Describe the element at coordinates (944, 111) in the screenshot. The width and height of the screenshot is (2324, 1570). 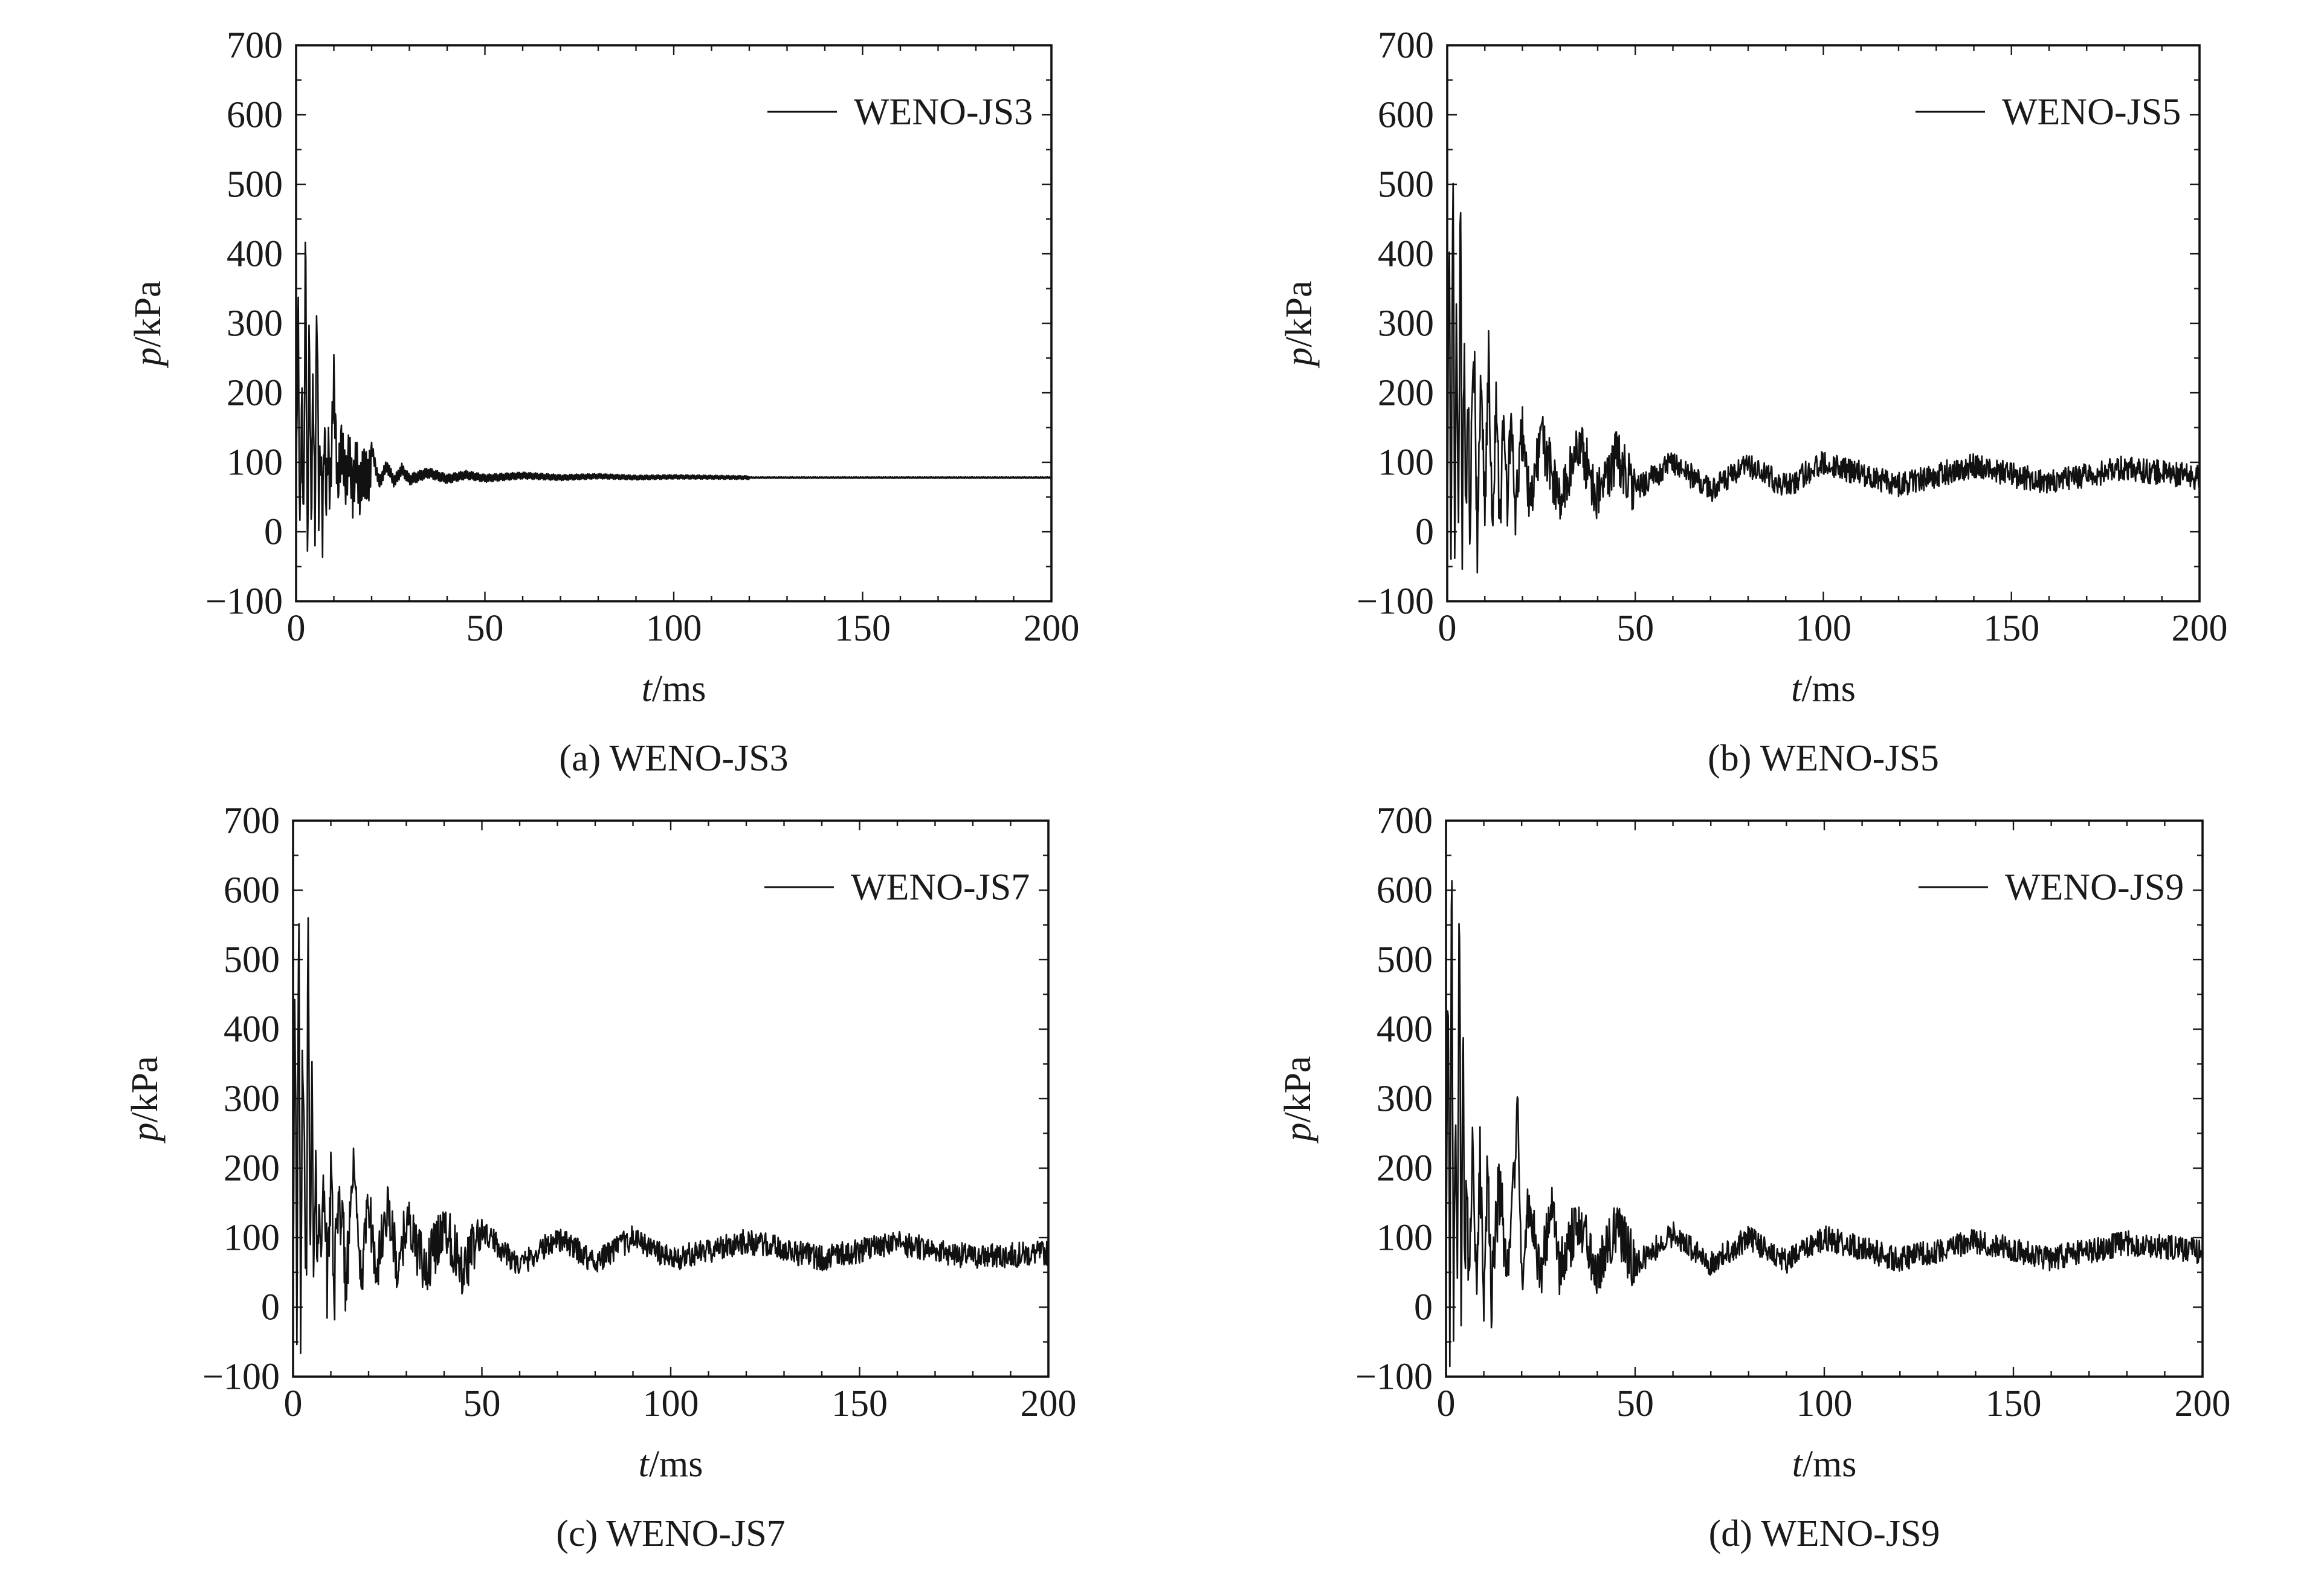
I see `legend-label: WENO-JS3` at that location.